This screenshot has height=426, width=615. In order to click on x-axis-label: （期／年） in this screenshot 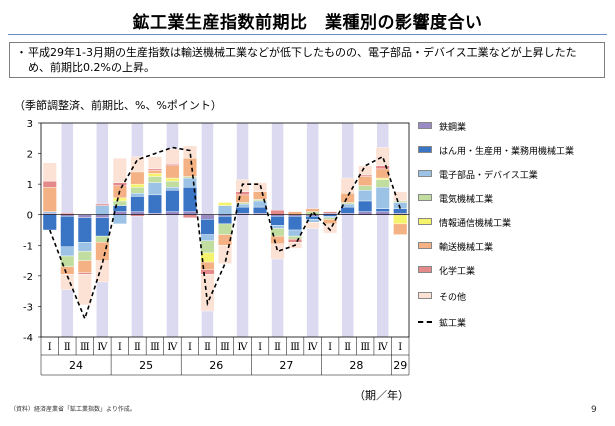, I will do `click(381, 395)`.